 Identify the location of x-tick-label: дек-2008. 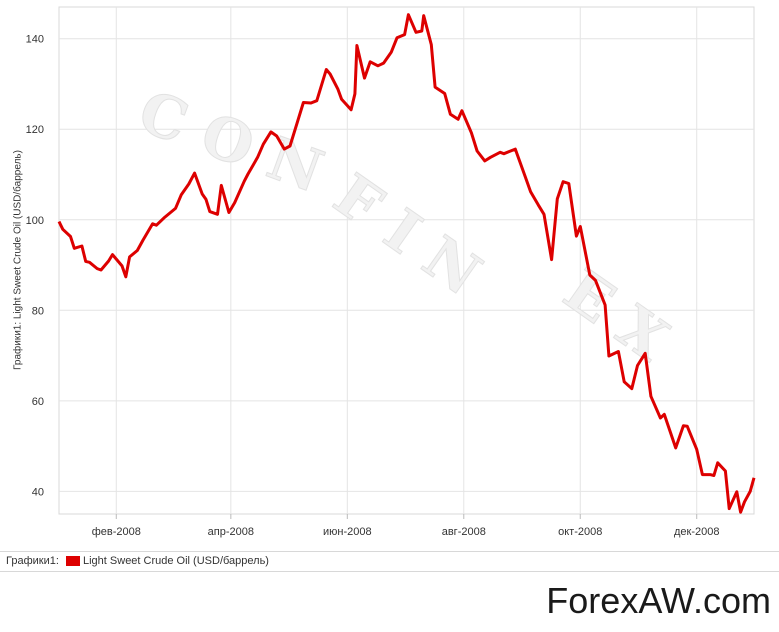
(696, 532).